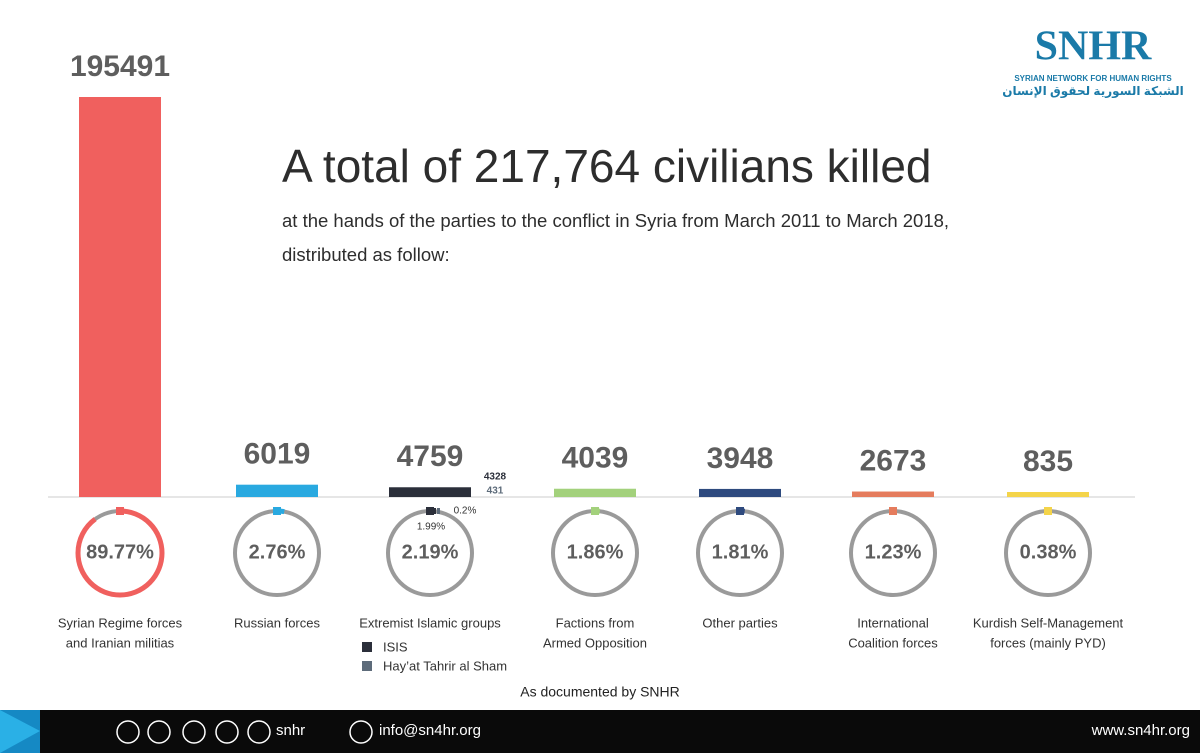 The height and width of the screenshot is (753, 1200). Describe the element at coordinates (893, 460) in the screenshot. I see `value-label: 2673` at that location.